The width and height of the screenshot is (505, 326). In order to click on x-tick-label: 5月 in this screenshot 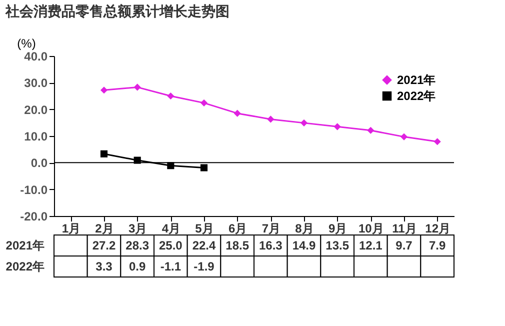, I will do `click(204, 229)`.